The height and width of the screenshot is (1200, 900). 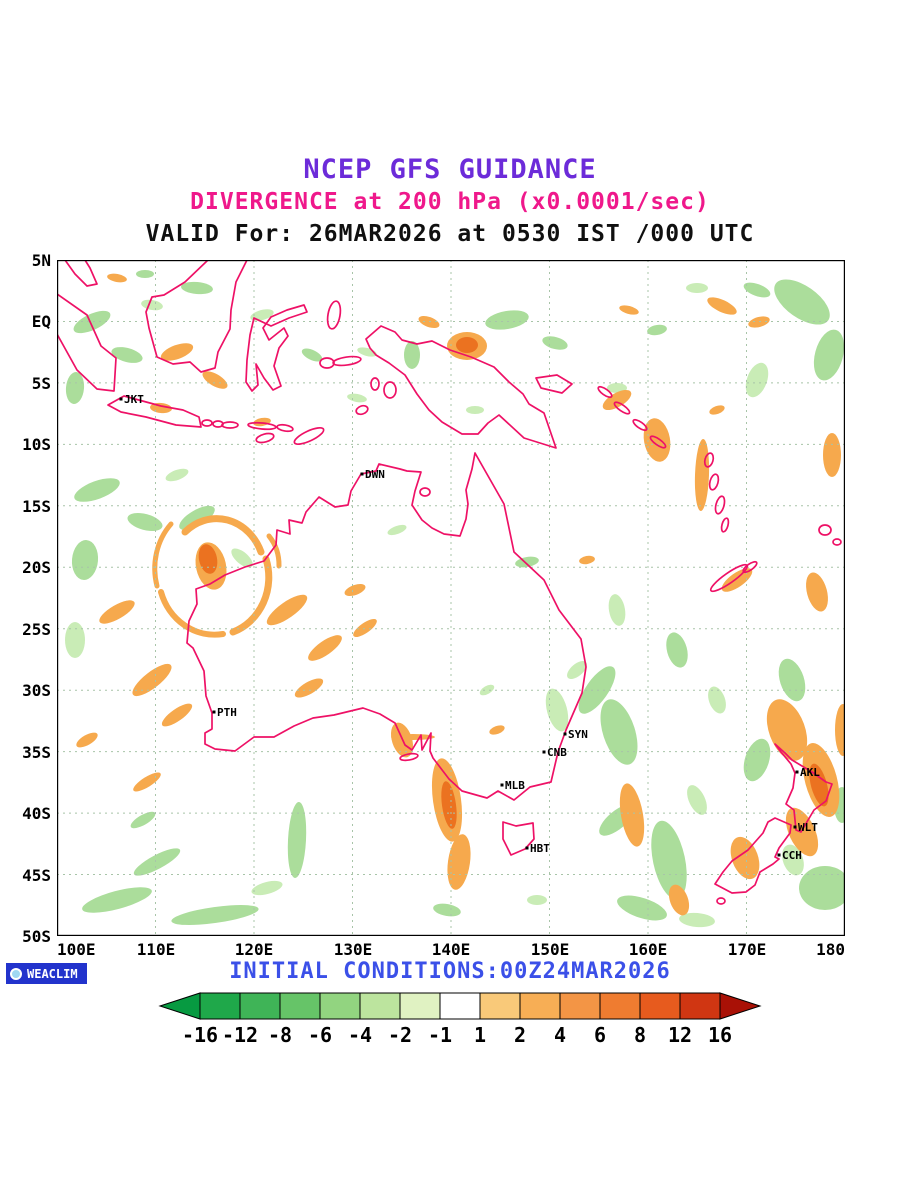 What do you see at coordinates (386, 626) in the screenshot?
I see `coast-australia` at bounding box center [386, 626].